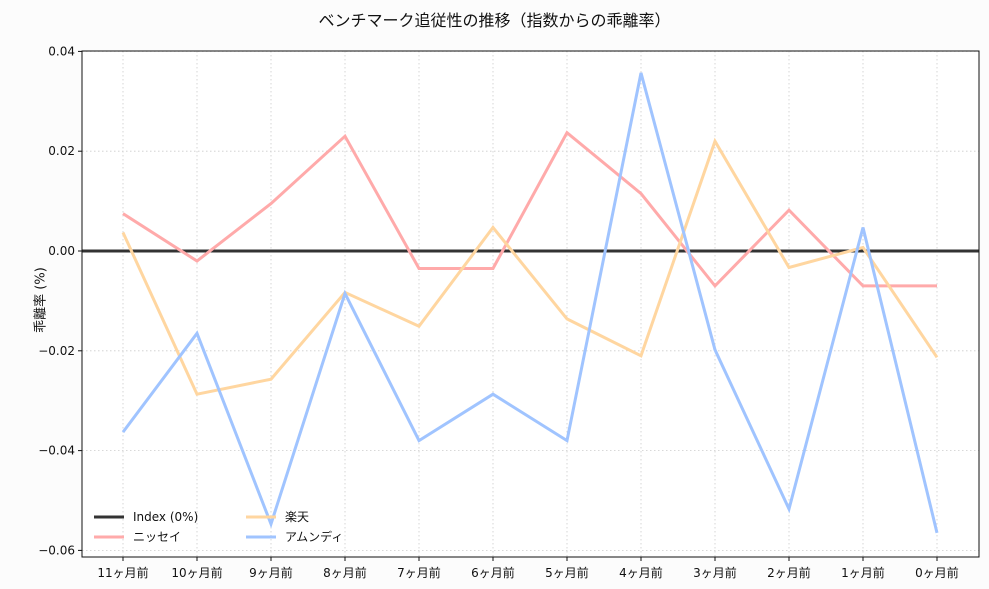  I want to click on y-tick-label: −0.06, so click(56, 550).